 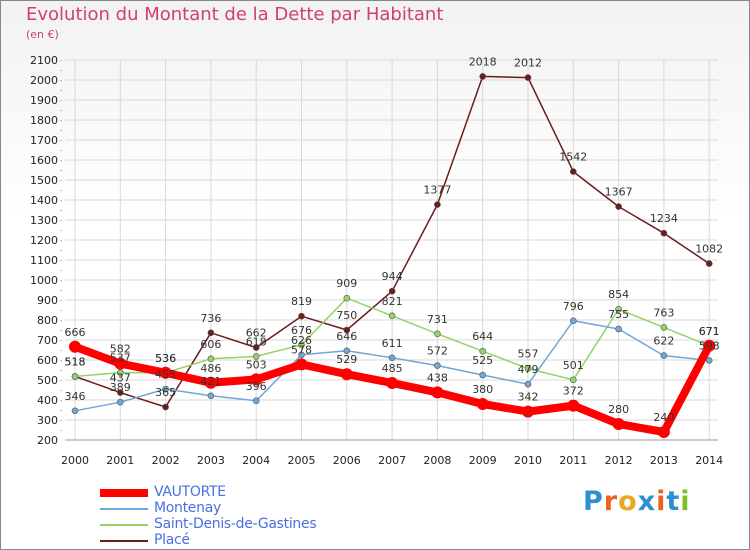 What do you see at coordinates (392, 276) in the screenshot?
I see `data-label: 944` at bounding box center [392, 276].